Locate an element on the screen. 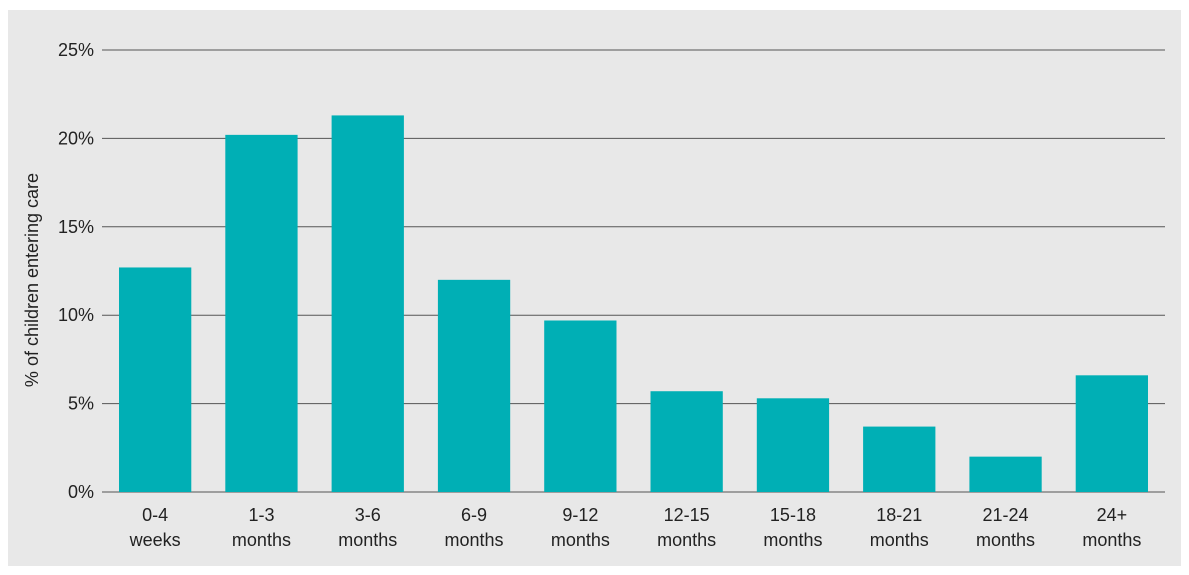 The image size is (1189, 575). y-tick-label: 0% is located at coordinates (81, 492).